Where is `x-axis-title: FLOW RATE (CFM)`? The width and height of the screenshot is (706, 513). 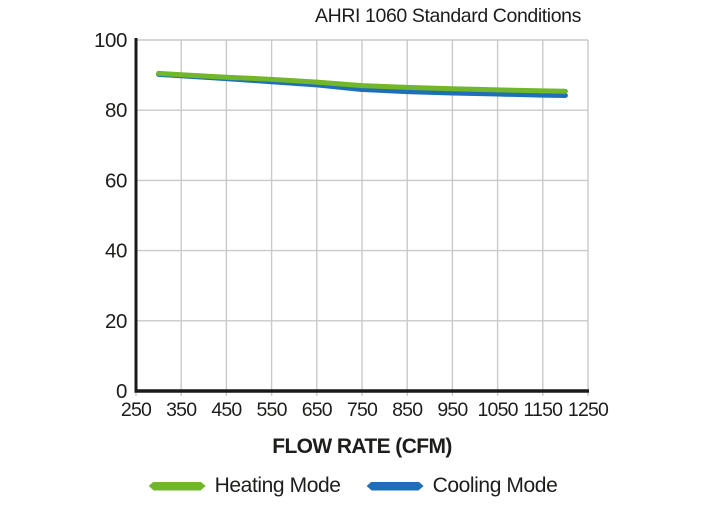 x-axis-title: FLOW RATE (CFM) is located at coordinates (362, 446).